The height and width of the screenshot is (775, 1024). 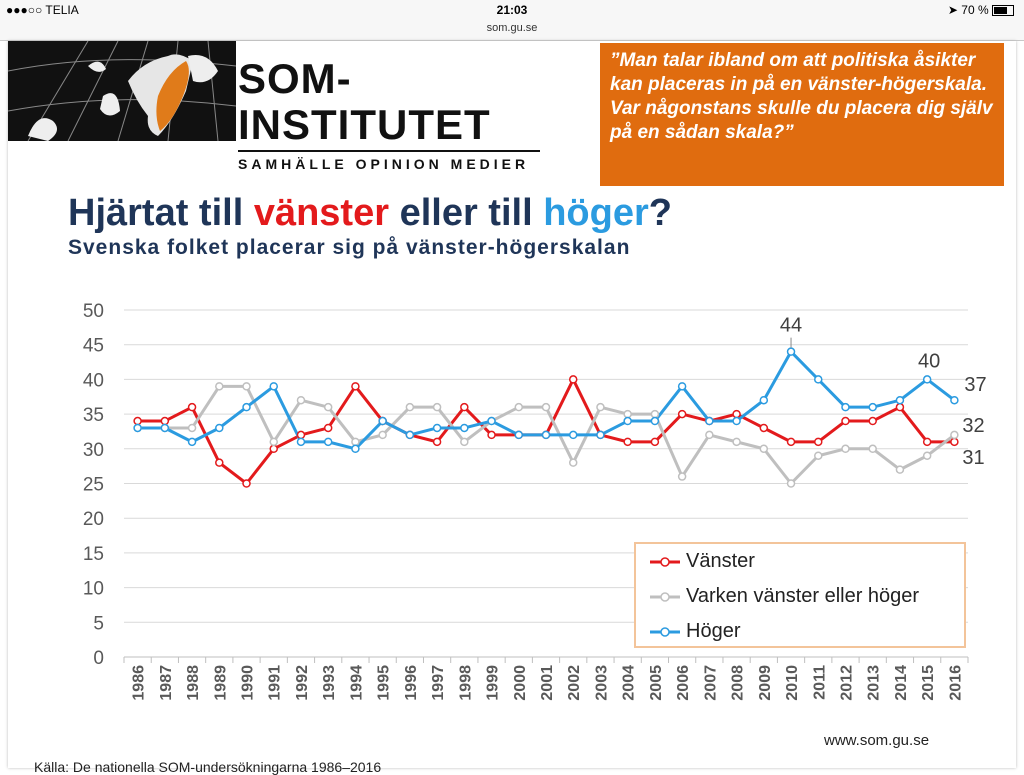 What do you see at coordinates (275, 683) in the screenshot?
I see `x-tick-label: 1991` at bounding box center [275, 683].